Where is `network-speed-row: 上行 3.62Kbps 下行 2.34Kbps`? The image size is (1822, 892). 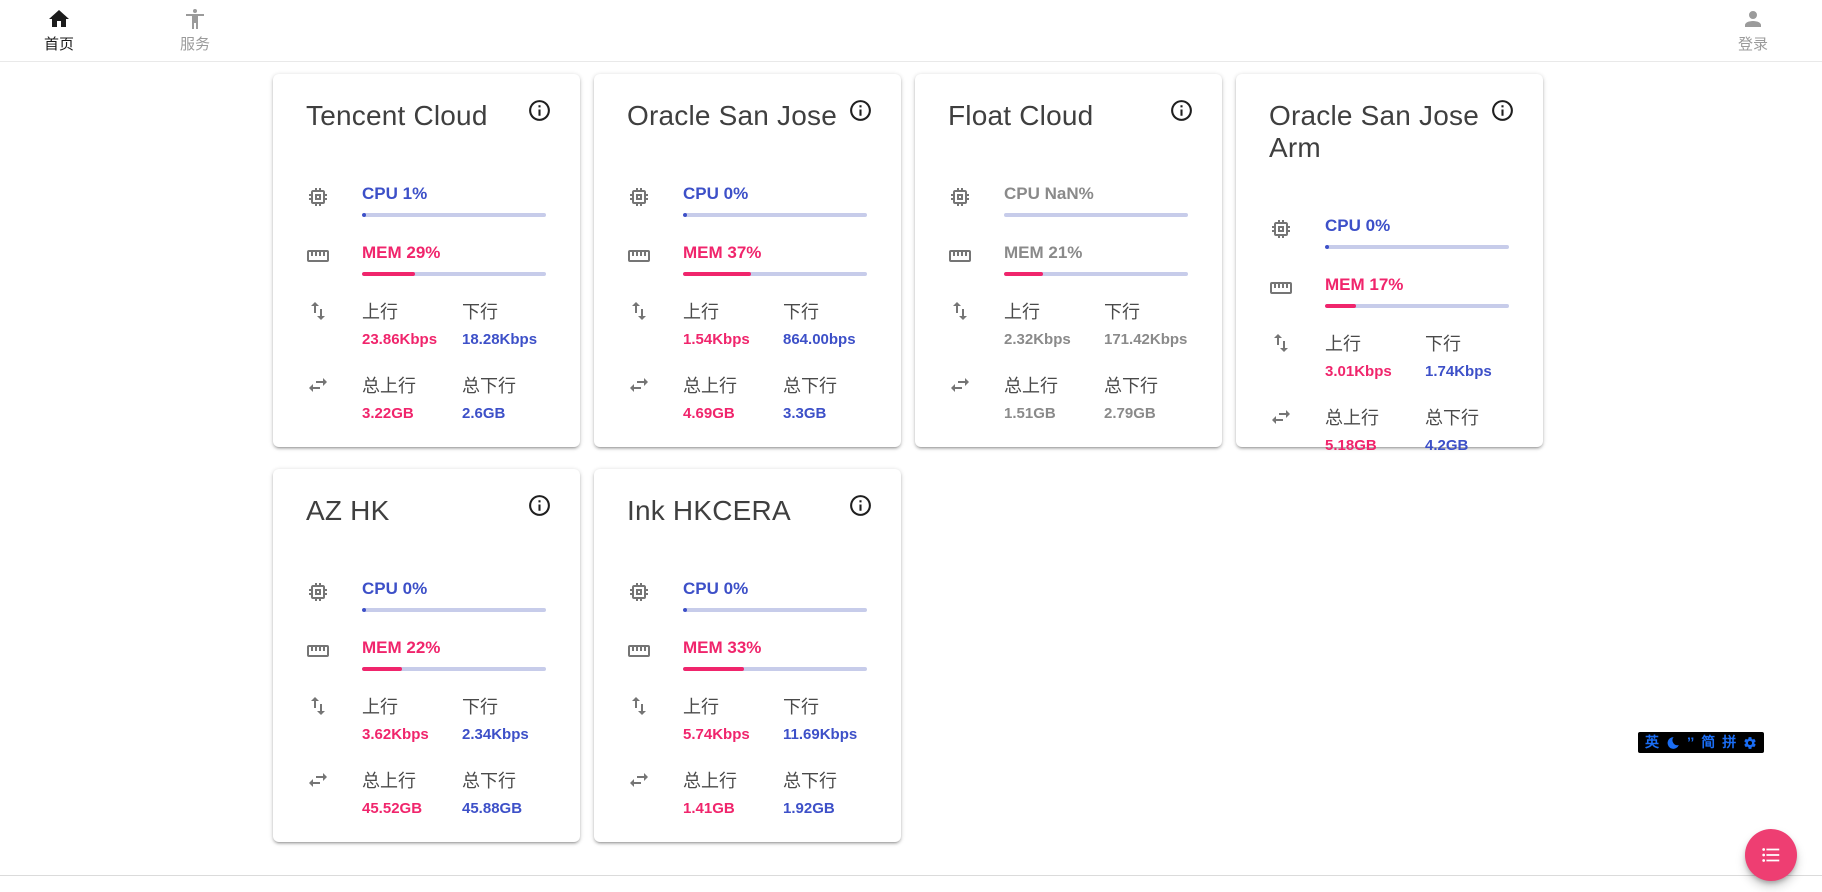 network-speed-row: 上行 3.62Kbps 下行 2.34Kbps is located at coordinates (426, 718).